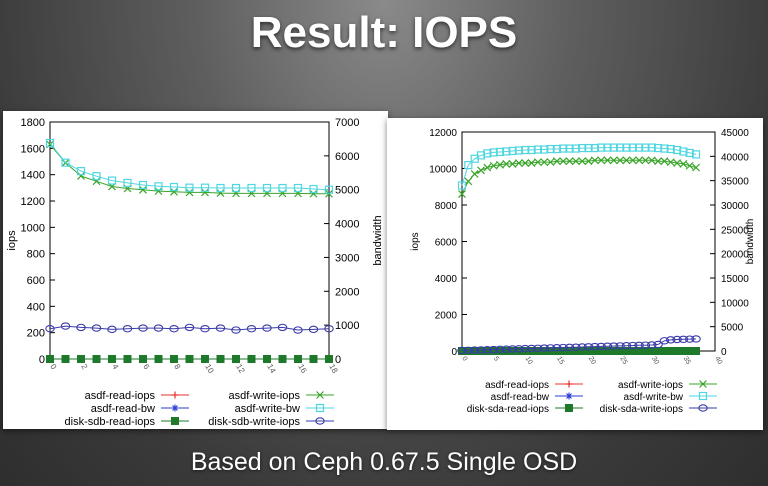 This screenshot has width=768, height=486. I want to click on x-tick-label: 6, so click(146, 367).